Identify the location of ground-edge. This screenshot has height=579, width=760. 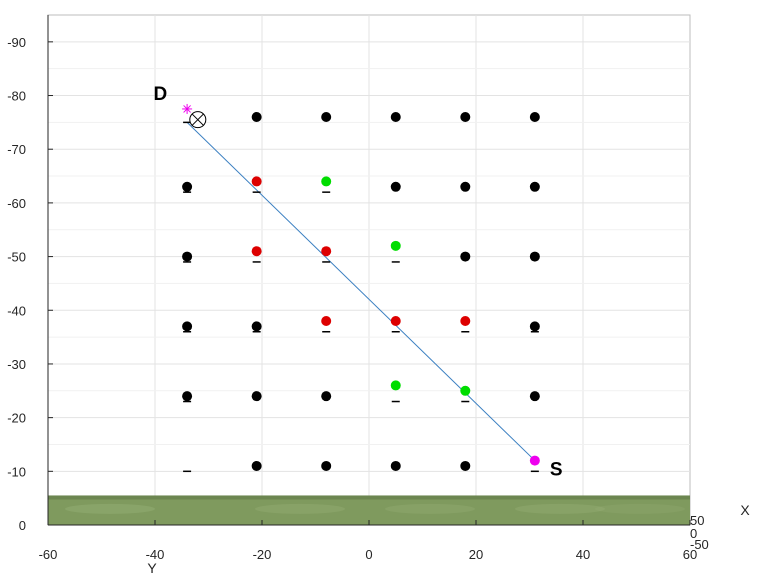
(369, 497).